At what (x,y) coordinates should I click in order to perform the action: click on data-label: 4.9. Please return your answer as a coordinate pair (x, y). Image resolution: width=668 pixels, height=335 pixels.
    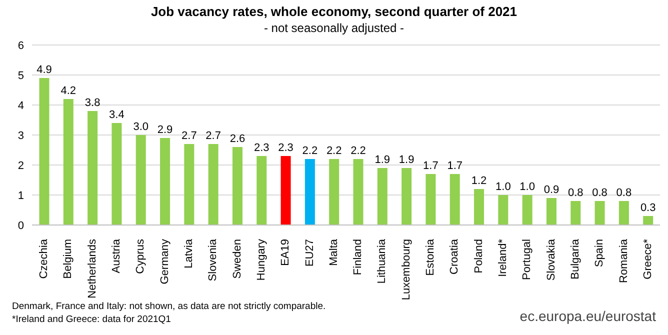
    Looking at the image, I should click on (44, 70).